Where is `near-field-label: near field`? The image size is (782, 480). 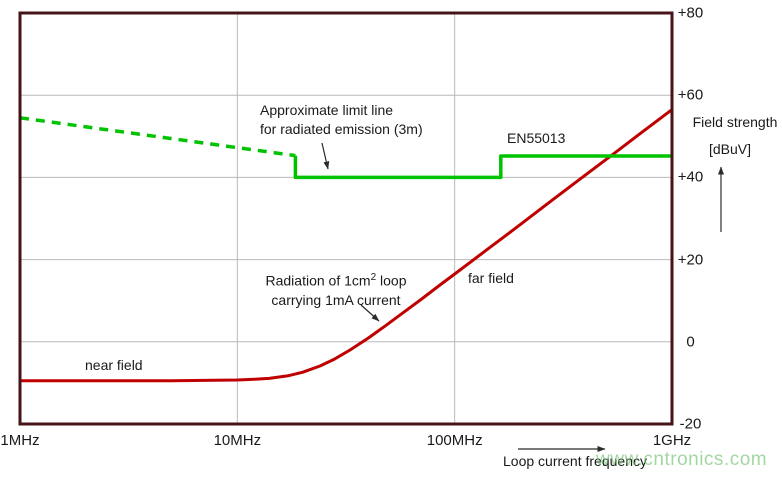
near-field-label: near field is located at coordinates (114, 365).